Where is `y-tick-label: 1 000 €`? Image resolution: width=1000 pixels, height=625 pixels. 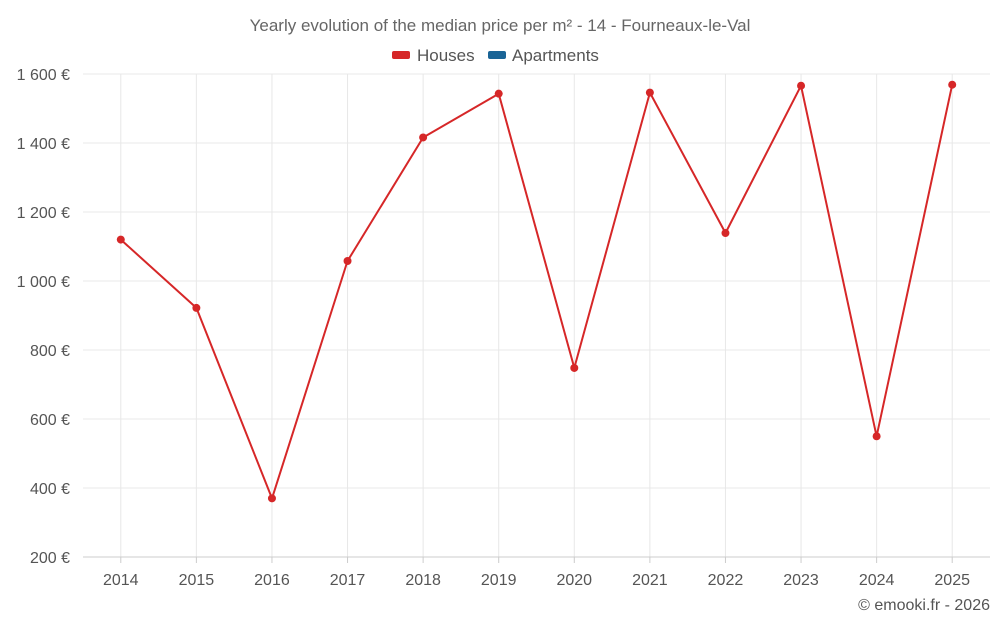
y-tick-label: 1 000 € is located at coordinates (43, 282).